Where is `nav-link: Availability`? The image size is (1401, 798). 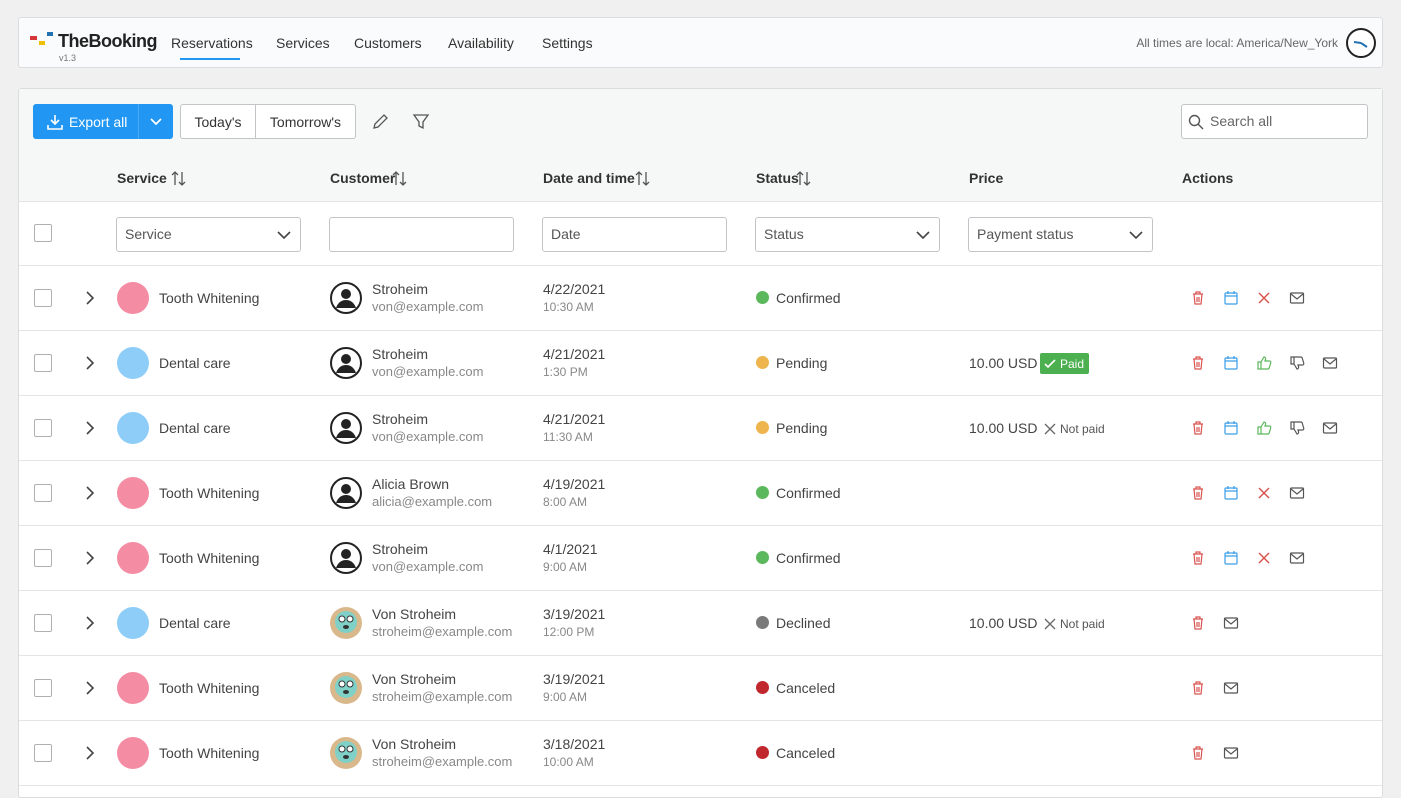 nav-link: Availability is located at coordinates (481, 43).